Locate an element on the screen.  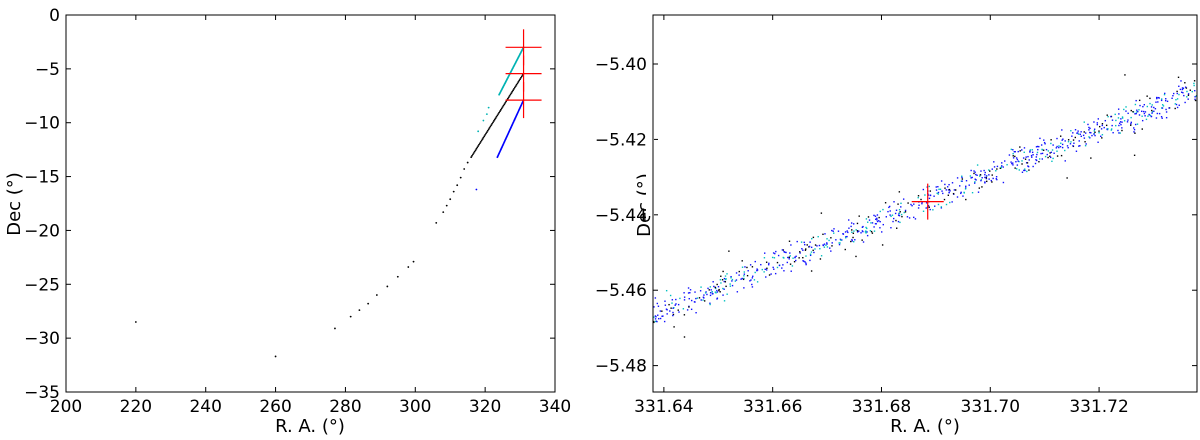
left-x-tick-label: 260 is located at coordinates (275, 407).